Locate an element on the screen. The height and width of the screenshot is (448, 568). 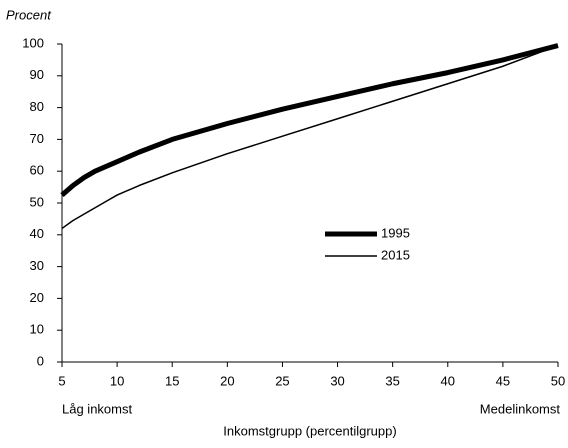
y-tick-label: 60 is located at coordinates (37, 170).